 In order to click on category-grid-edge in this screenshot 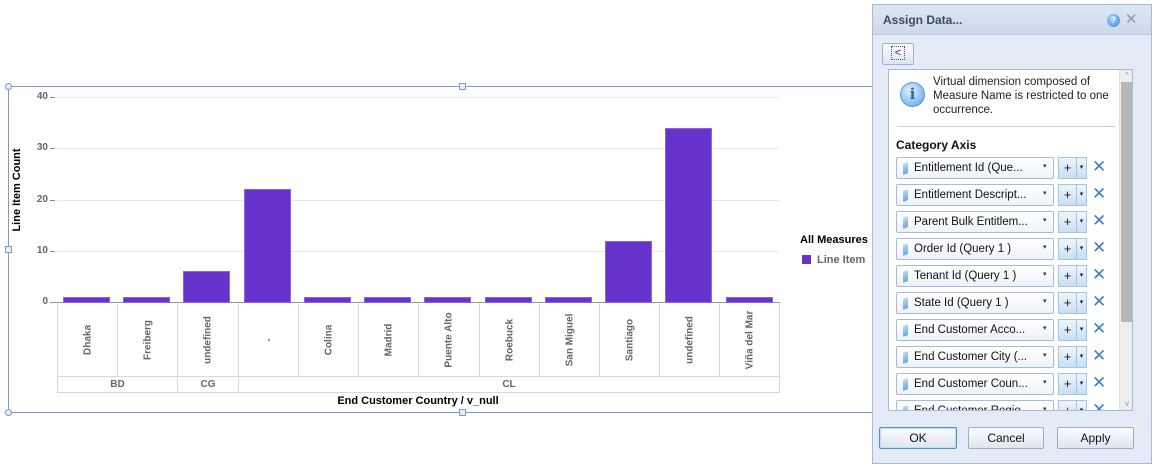, I will do `click(779, 348)`.